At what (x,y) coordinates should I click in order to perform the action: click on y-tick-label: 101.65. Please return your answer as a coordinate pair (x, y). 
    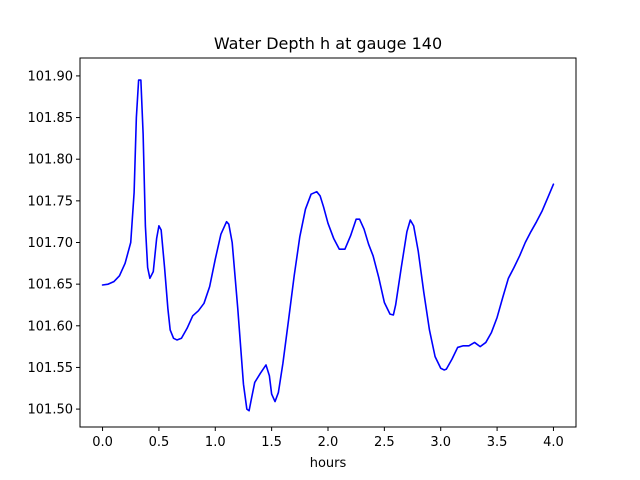
    Looking at the image, I should click on (51, 285).